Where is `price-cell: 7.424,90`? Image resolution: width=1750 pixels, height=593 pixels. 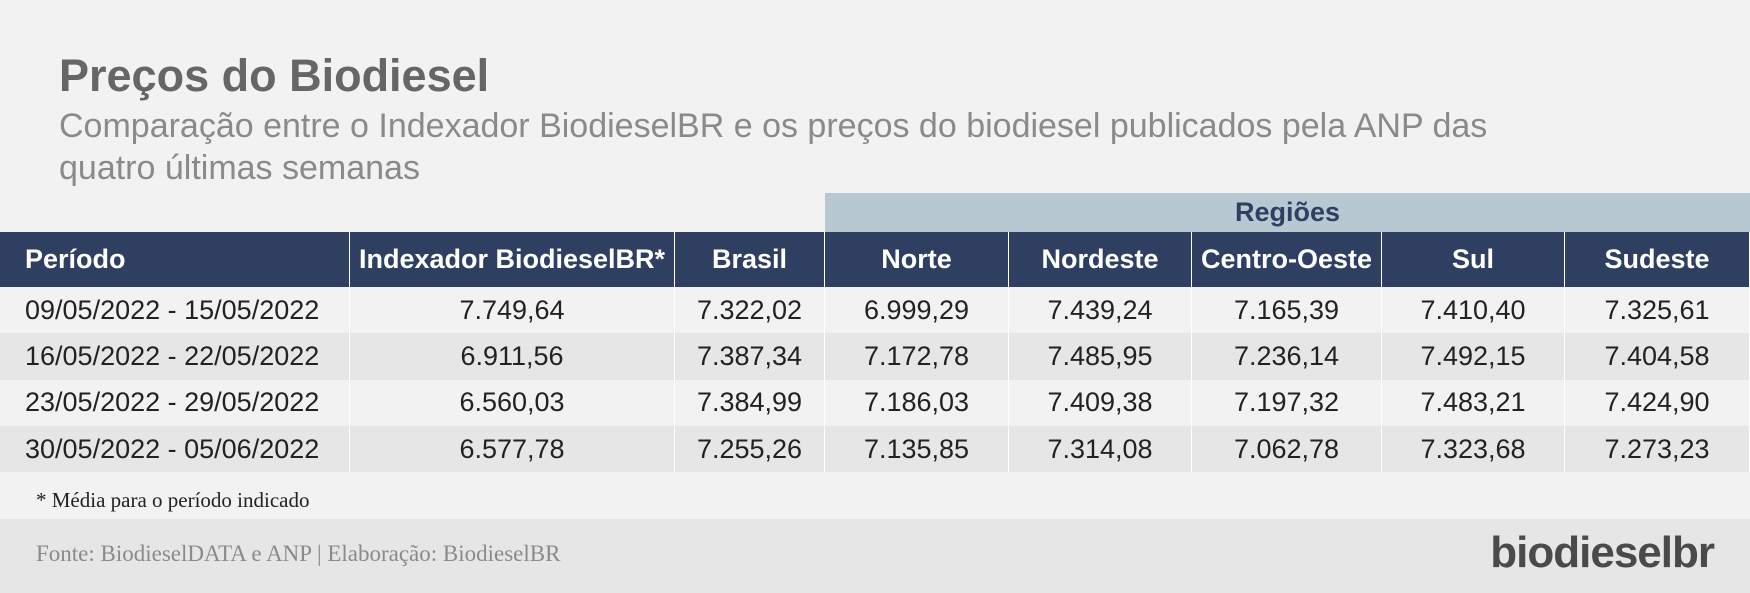
price-cell: 7.424,90 is located at coordinates (1657, 402).